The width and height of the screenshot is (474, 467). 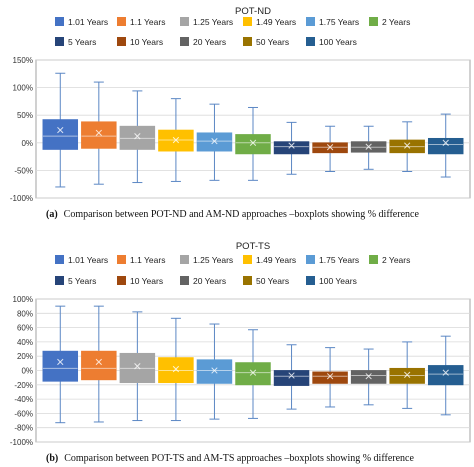 I want to click on y-tick-label: -20%, so click(x=23, y=385).